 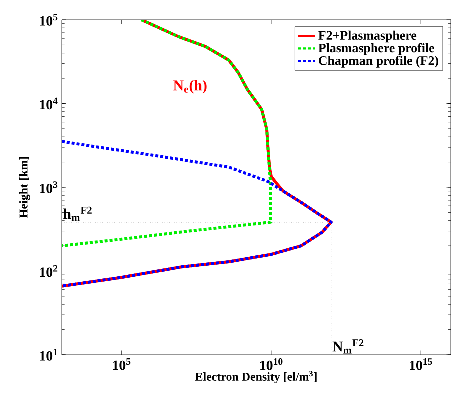 What do you see at coordinates (49, 355) in the screenshot?
I see `y-tick-label: 10$^{1}$` at bounding box center [49, 355].